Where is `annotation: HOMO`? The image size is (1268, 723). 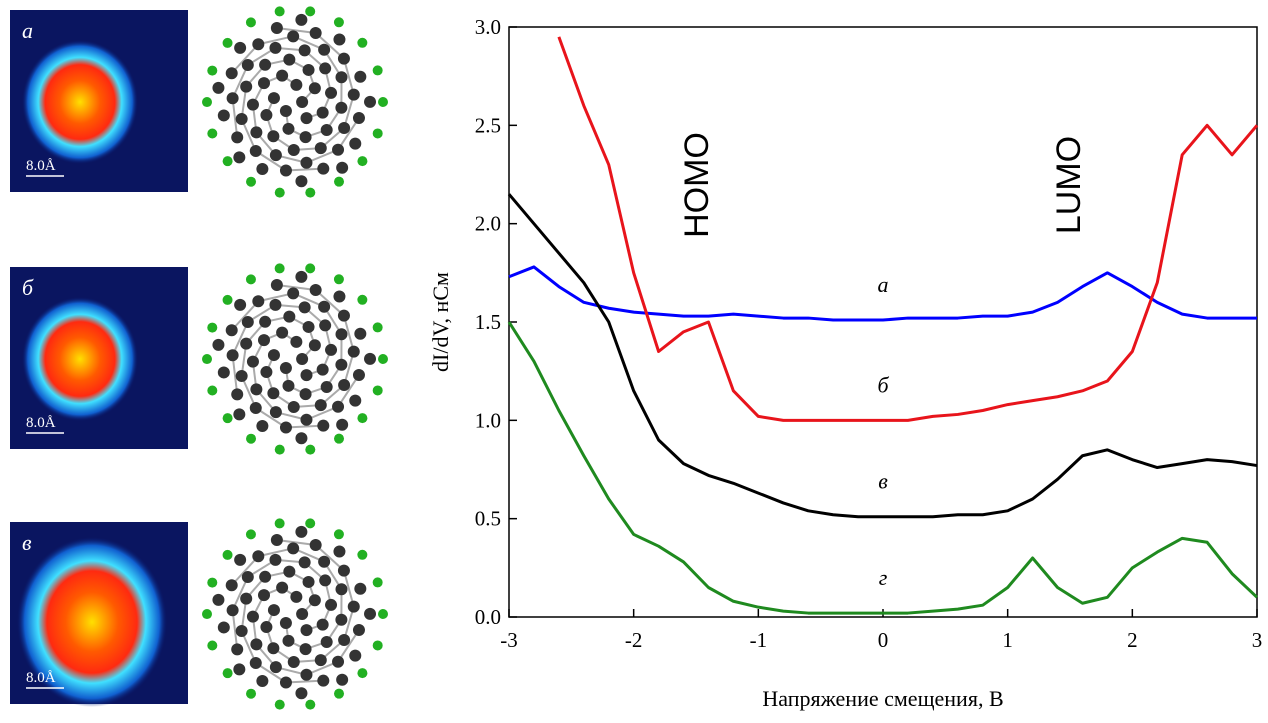 annotation: HOMO is located at coordinates (697, 185).